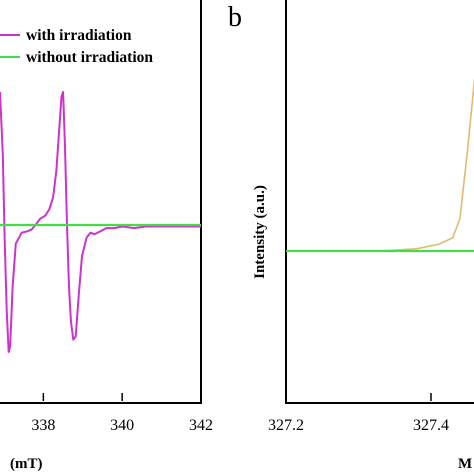 This screenshot has height=474, width=474. What do you see at coordinates (122, 397) in the screenshot?
I see `panel-a-ticks` at bounding box center [122, 397].